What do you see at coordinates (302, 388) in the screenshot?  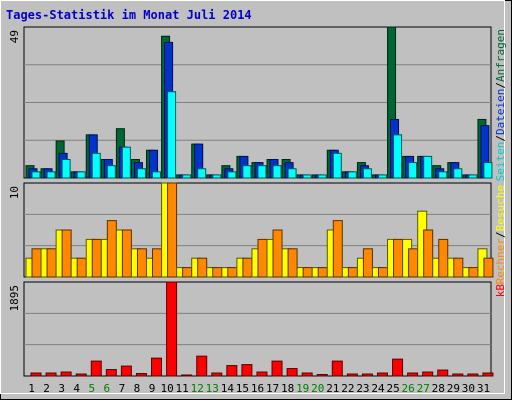 I see `x-tick-label-day-19: 19` at bounding box center [302, 388].